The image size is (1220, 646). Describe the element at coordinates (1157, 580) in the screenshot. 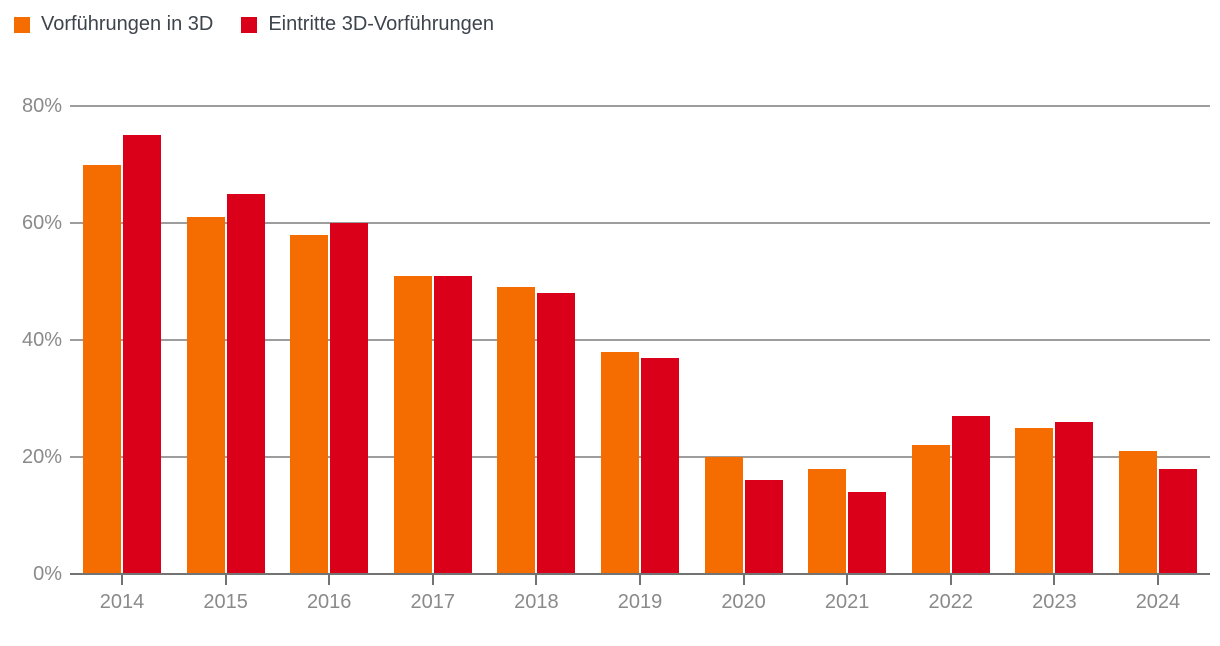

I see `x-axis-tick-2024` at that location.